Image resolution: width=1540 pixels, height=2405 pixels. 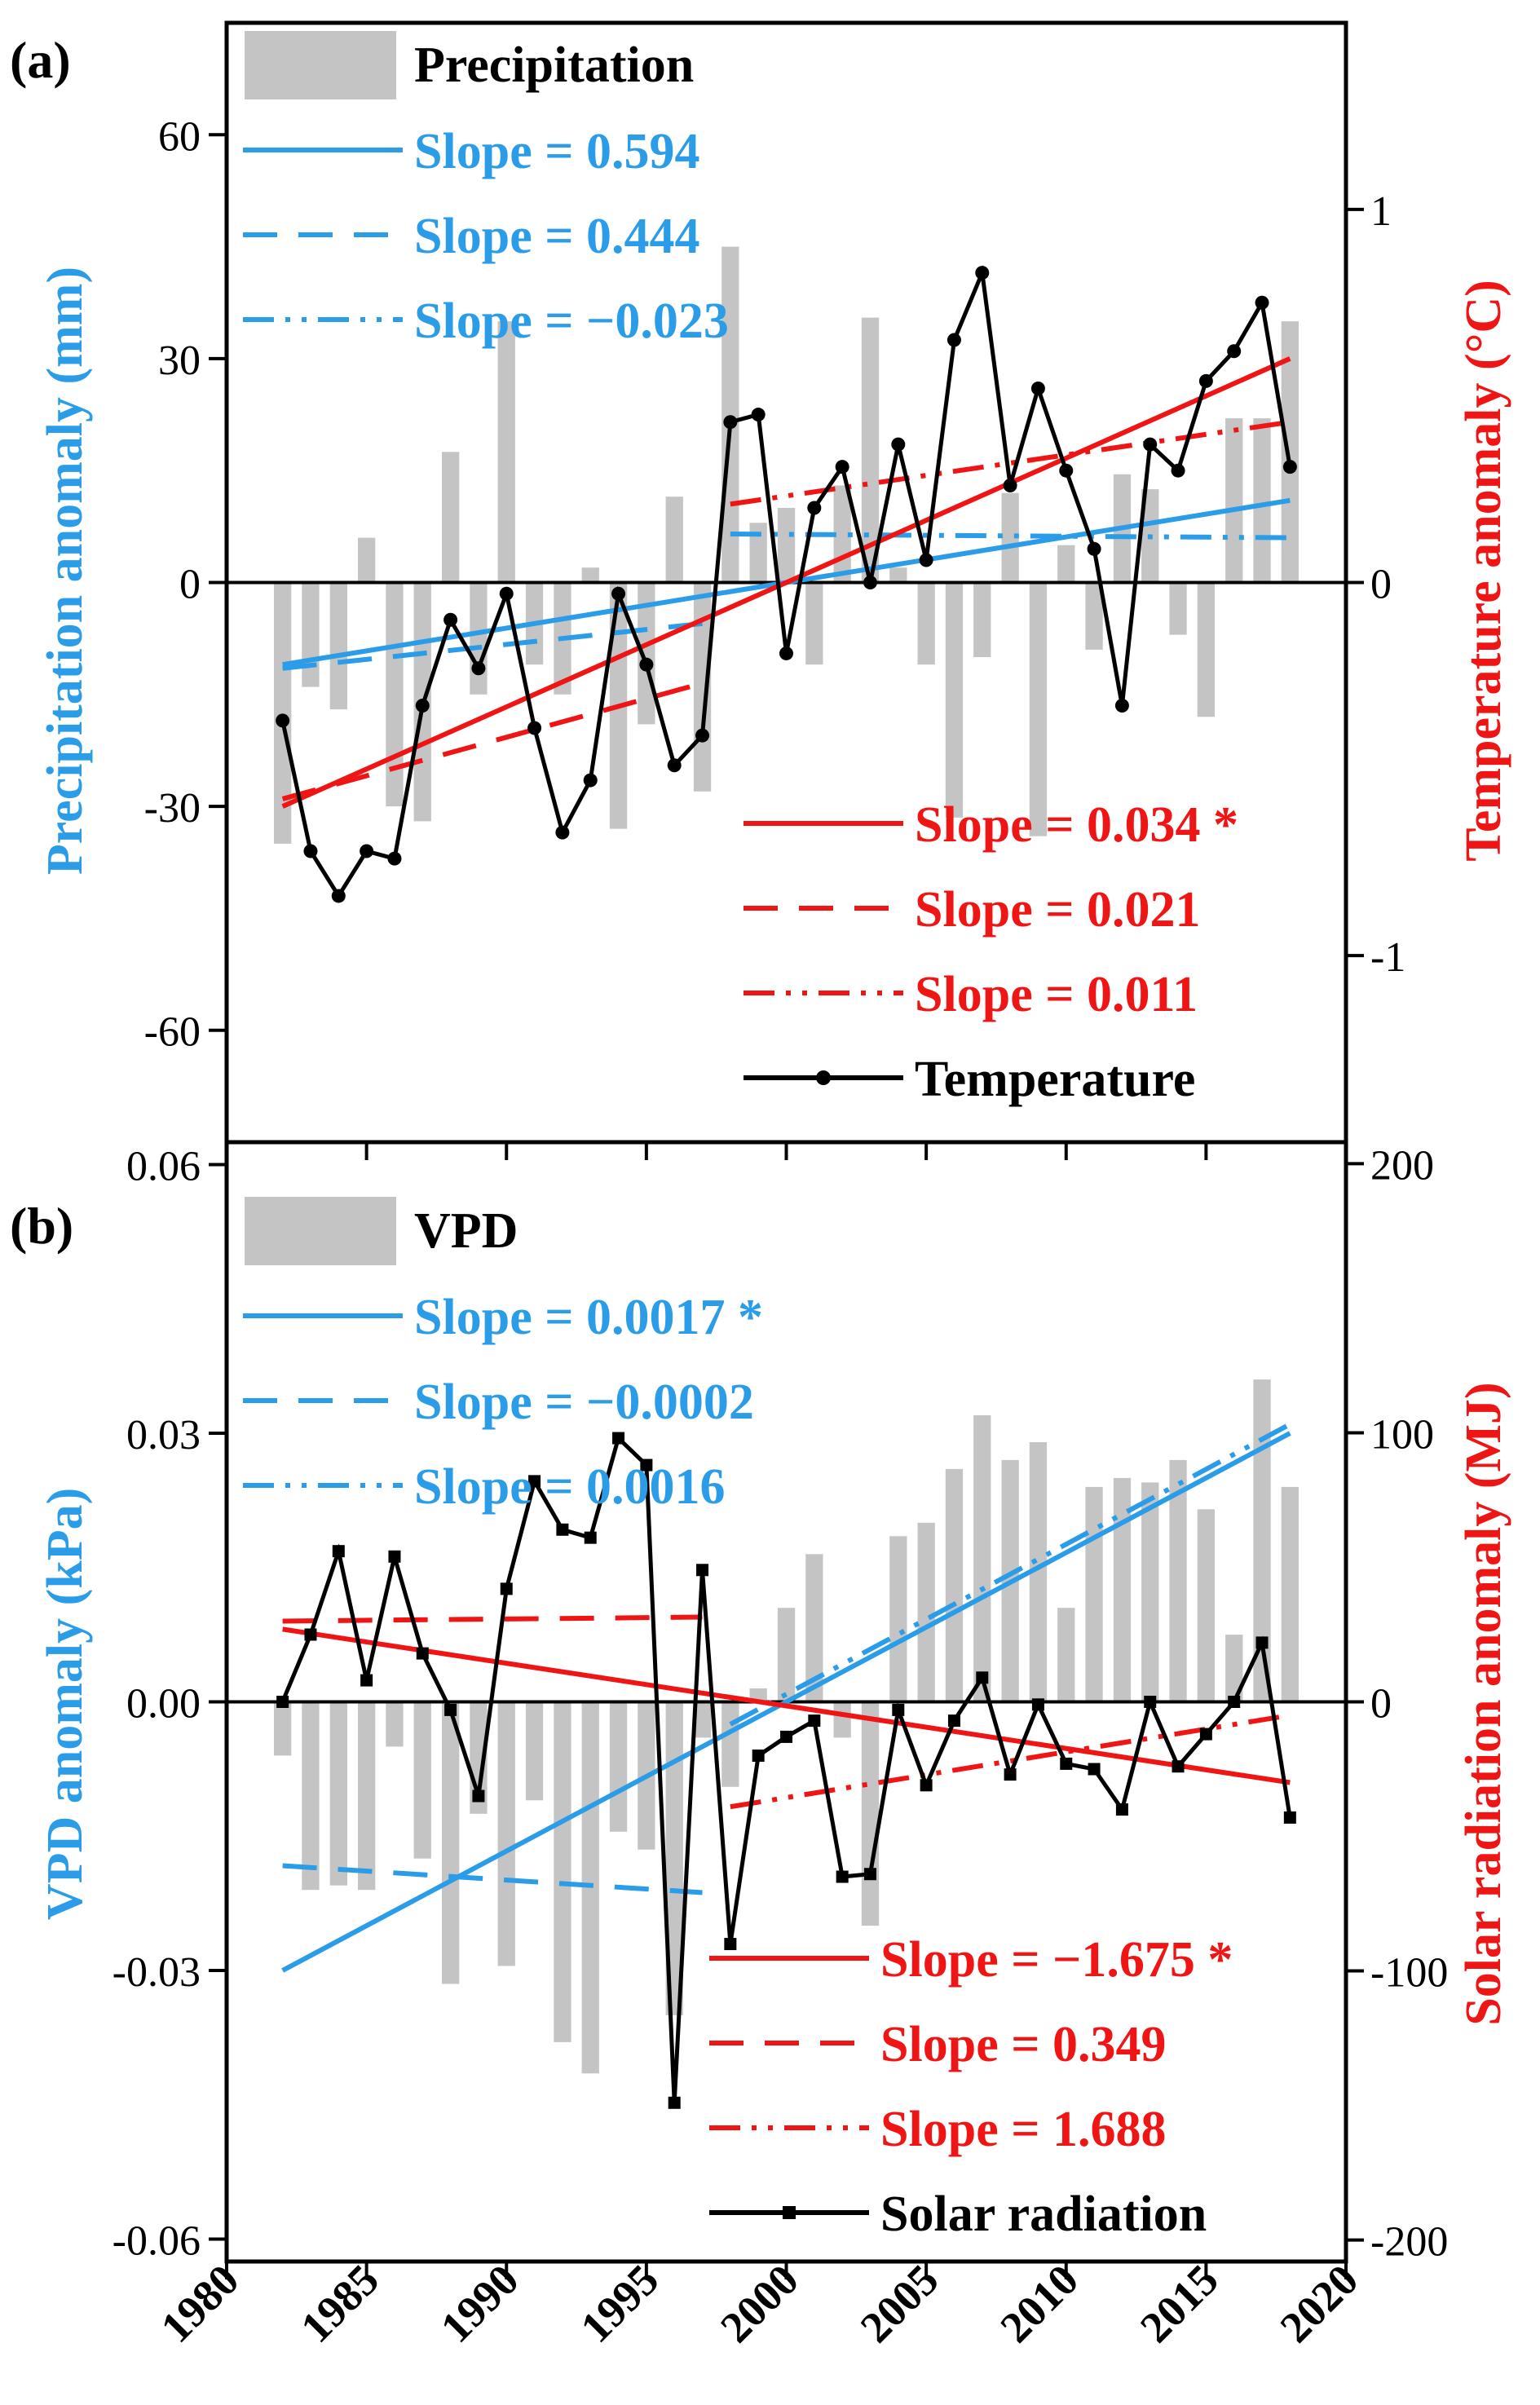 I want to click on panel-a-point-2007, so click(x=982, y=273).